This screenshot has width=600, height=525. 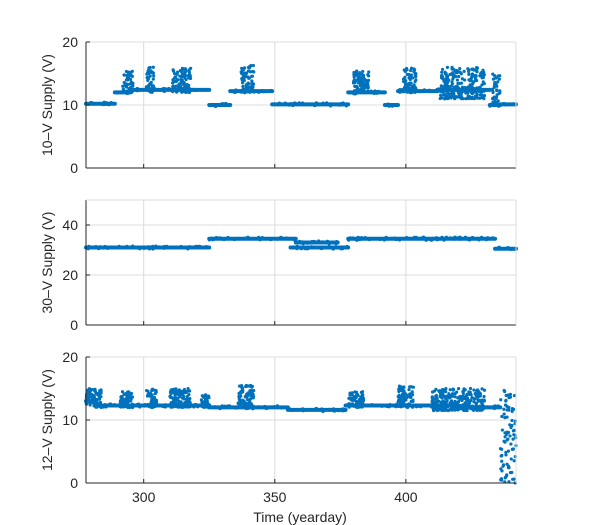 What do you see at coordinates (70, 42) in the screenshot?
I see `y-tick-label: 20` at bounding box center [70, 42].